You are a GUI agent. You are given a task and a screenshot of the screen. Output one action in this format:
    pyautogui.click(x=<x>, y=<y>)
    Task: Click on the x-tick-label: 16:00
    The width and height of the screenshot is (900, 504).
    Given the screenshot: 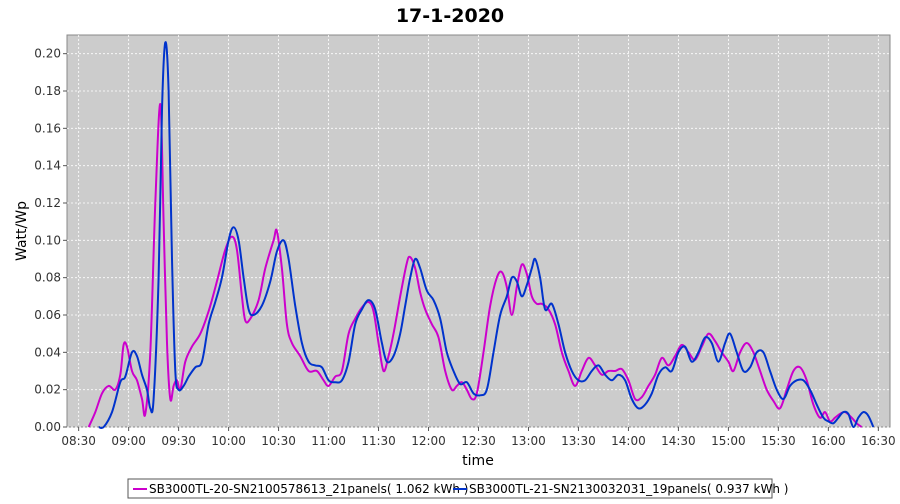 What is the action you would take?
    pyautogui.click(x=828, y=441)
    